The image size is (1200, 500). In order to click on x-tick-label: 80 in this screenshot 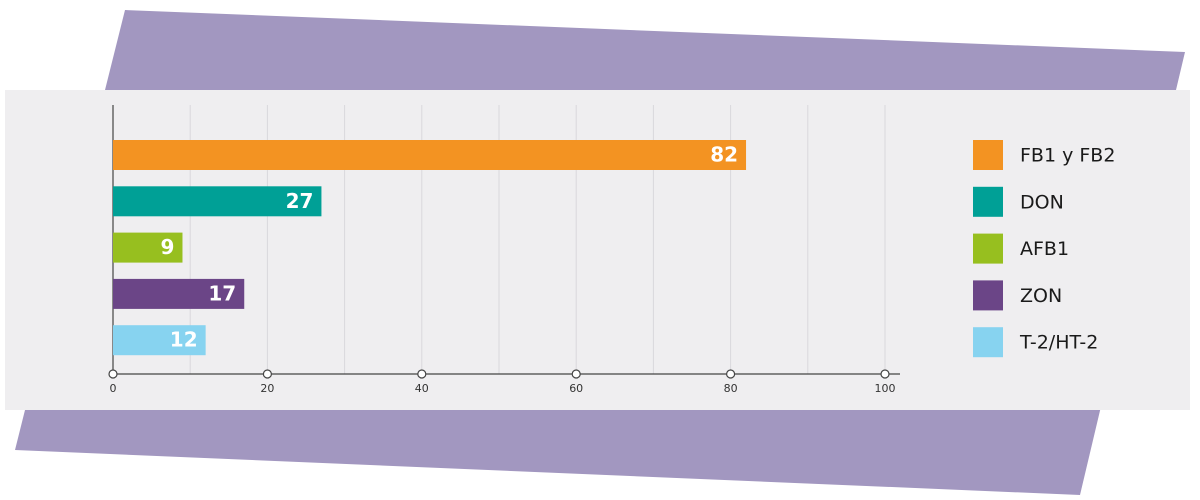, I will do `click(731, 388)`.